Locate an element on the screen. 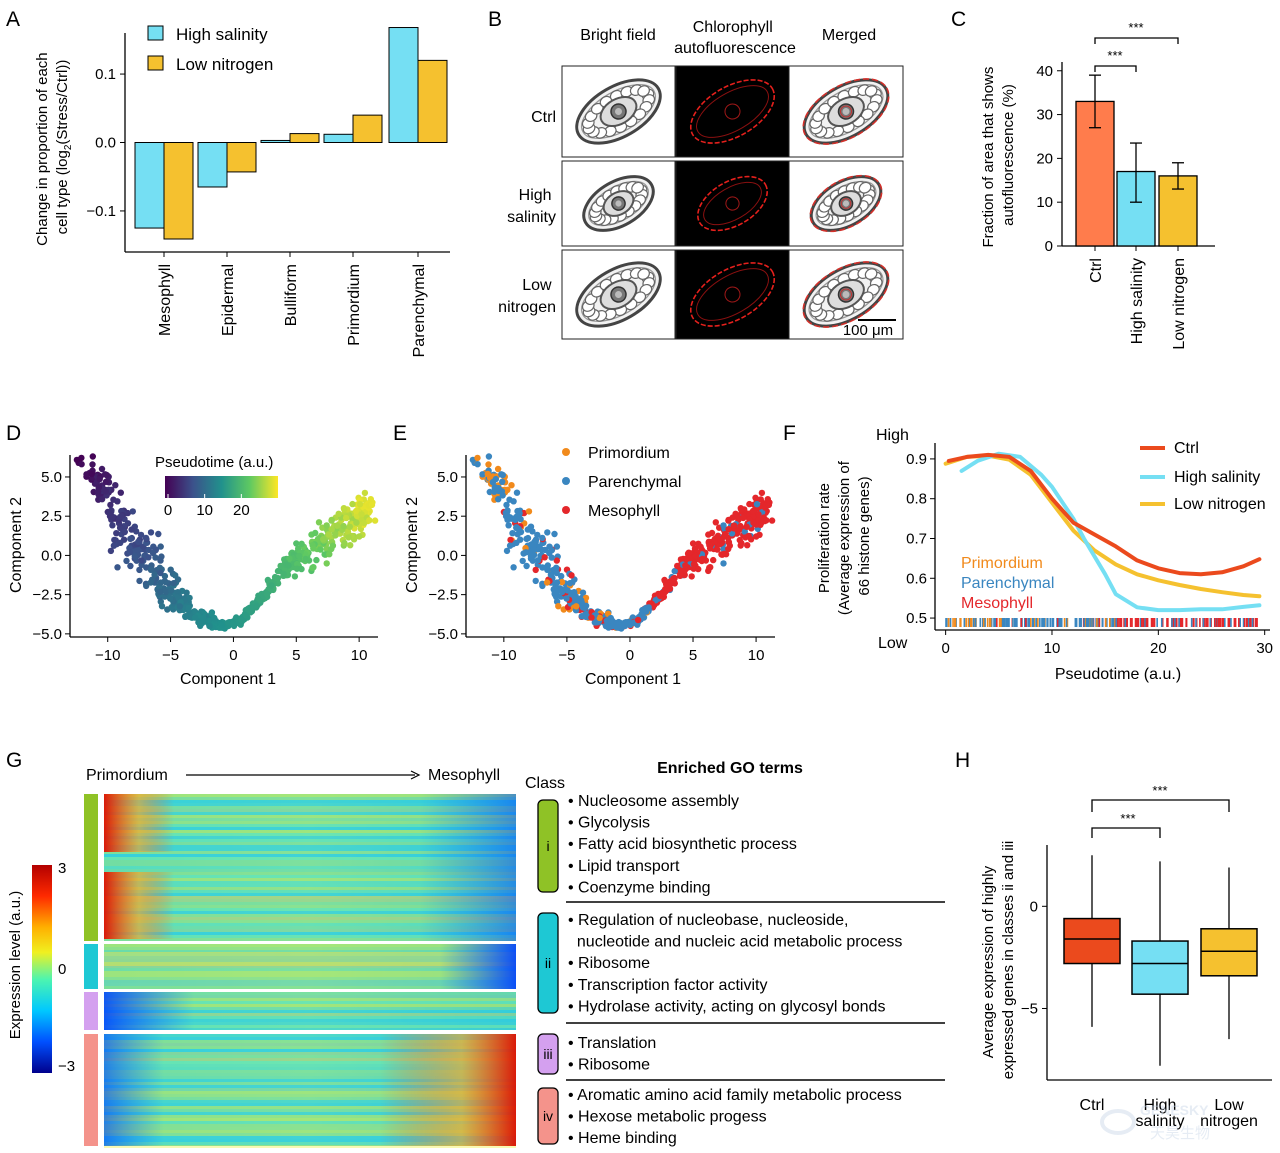  col-header-merged: Merged is located at coordinates (849, 35).